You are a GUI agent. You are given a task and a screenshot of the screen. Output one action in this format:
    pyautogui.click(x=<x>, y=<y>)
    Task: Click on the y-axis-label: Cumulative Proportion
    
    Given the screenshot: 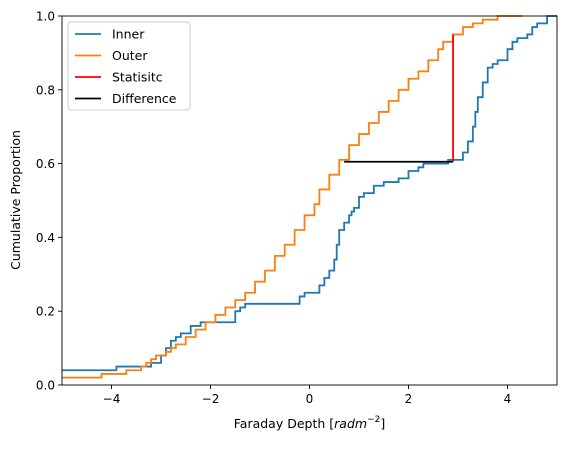 What is the action you would take?
    pyautogui.click(x=15, y=200)
    